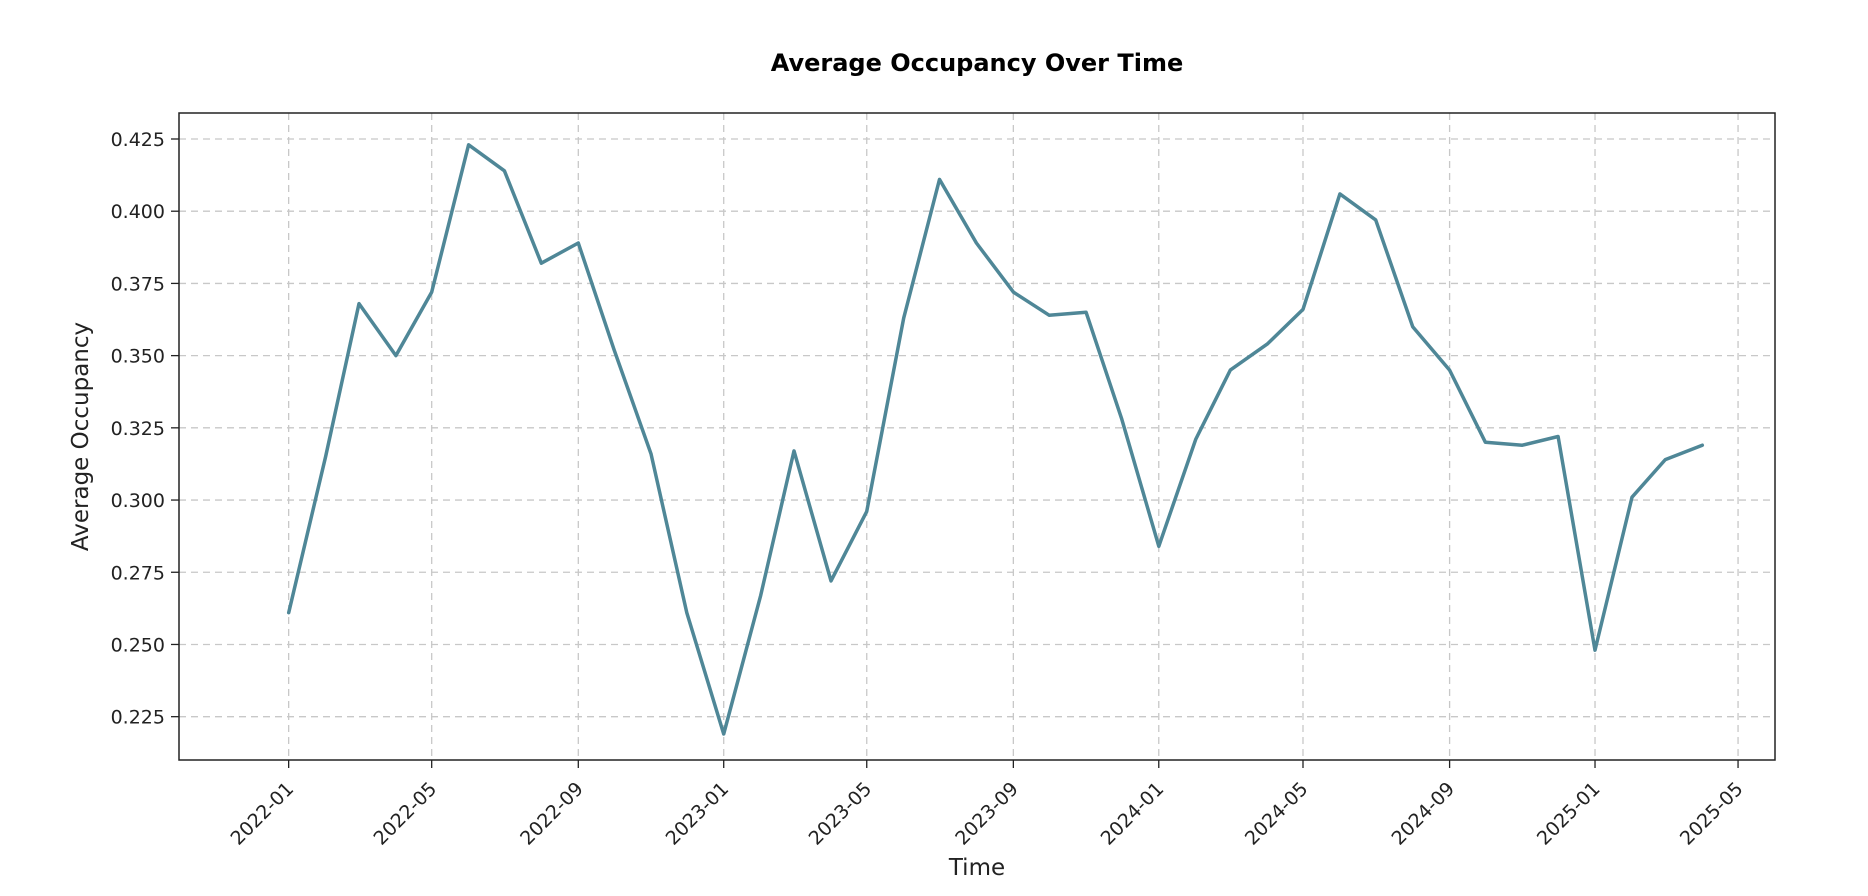 The height and width of the screenshot is (896, 1868). I want to click on y-axis-label: Average Occupancy, so click(81, 436).